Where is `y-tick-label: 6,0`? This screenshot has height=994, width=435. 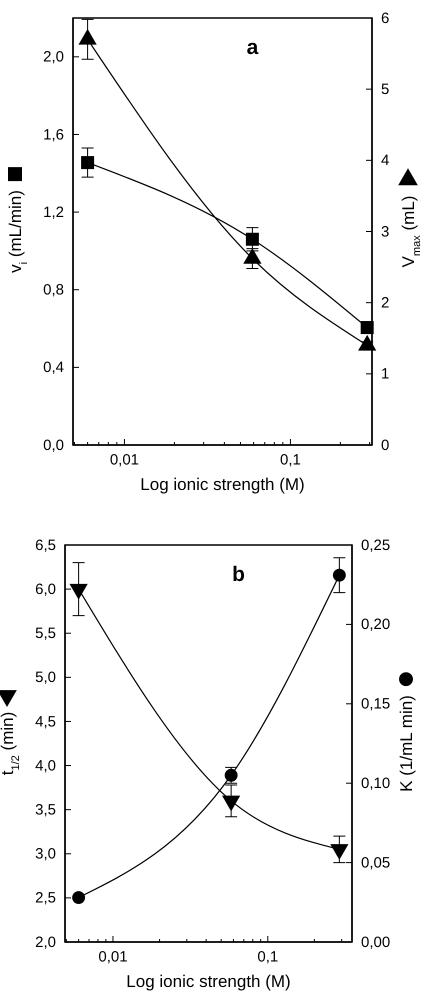 y-tick-label: 6,0 is located at coordinates (45, 589).